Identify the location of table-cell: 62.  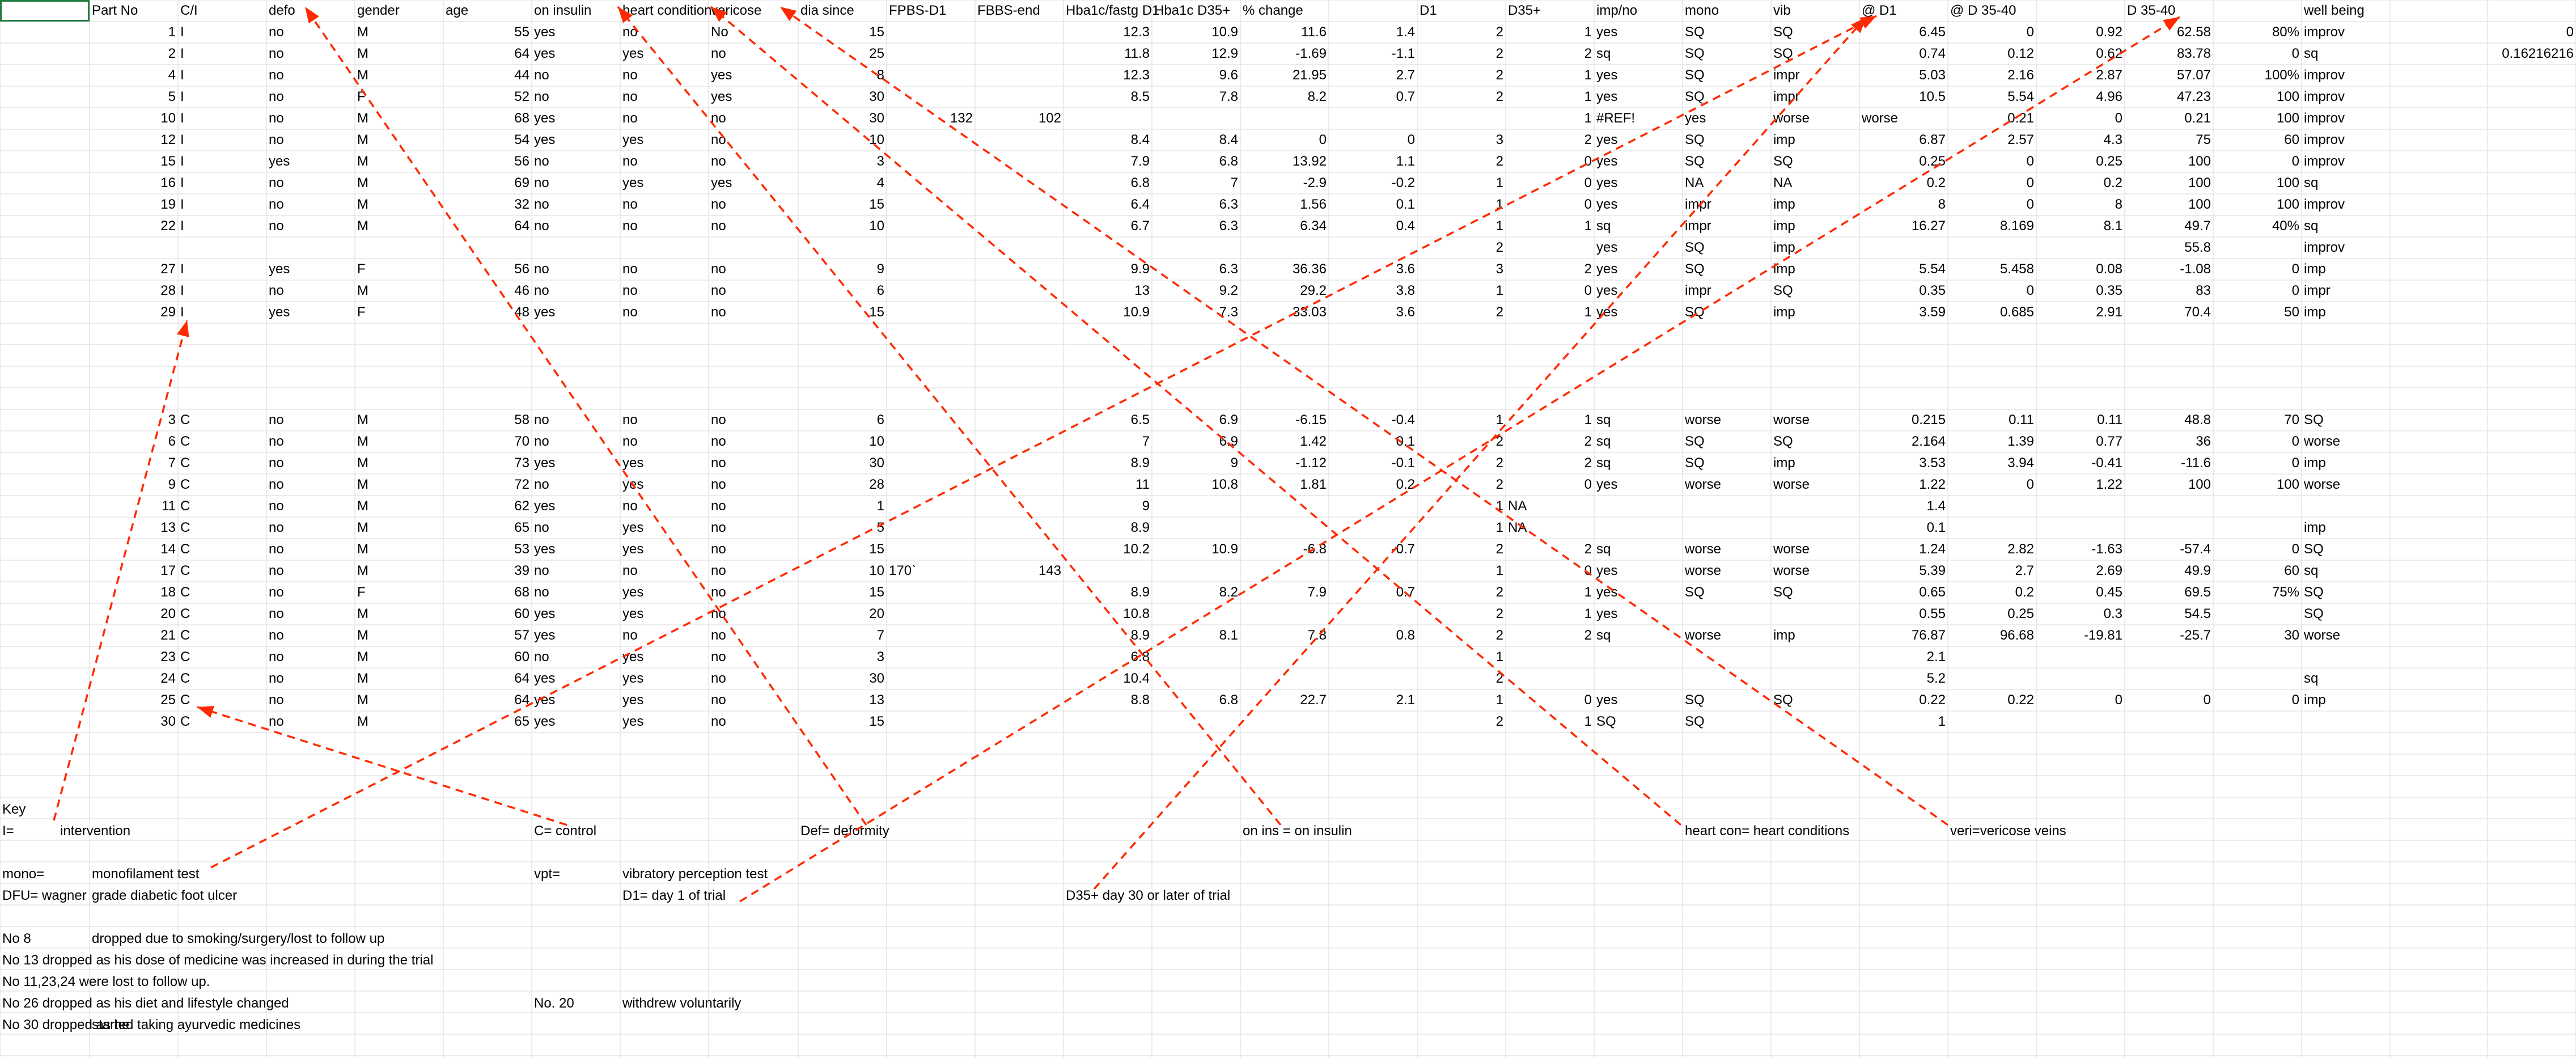
(521, 506).